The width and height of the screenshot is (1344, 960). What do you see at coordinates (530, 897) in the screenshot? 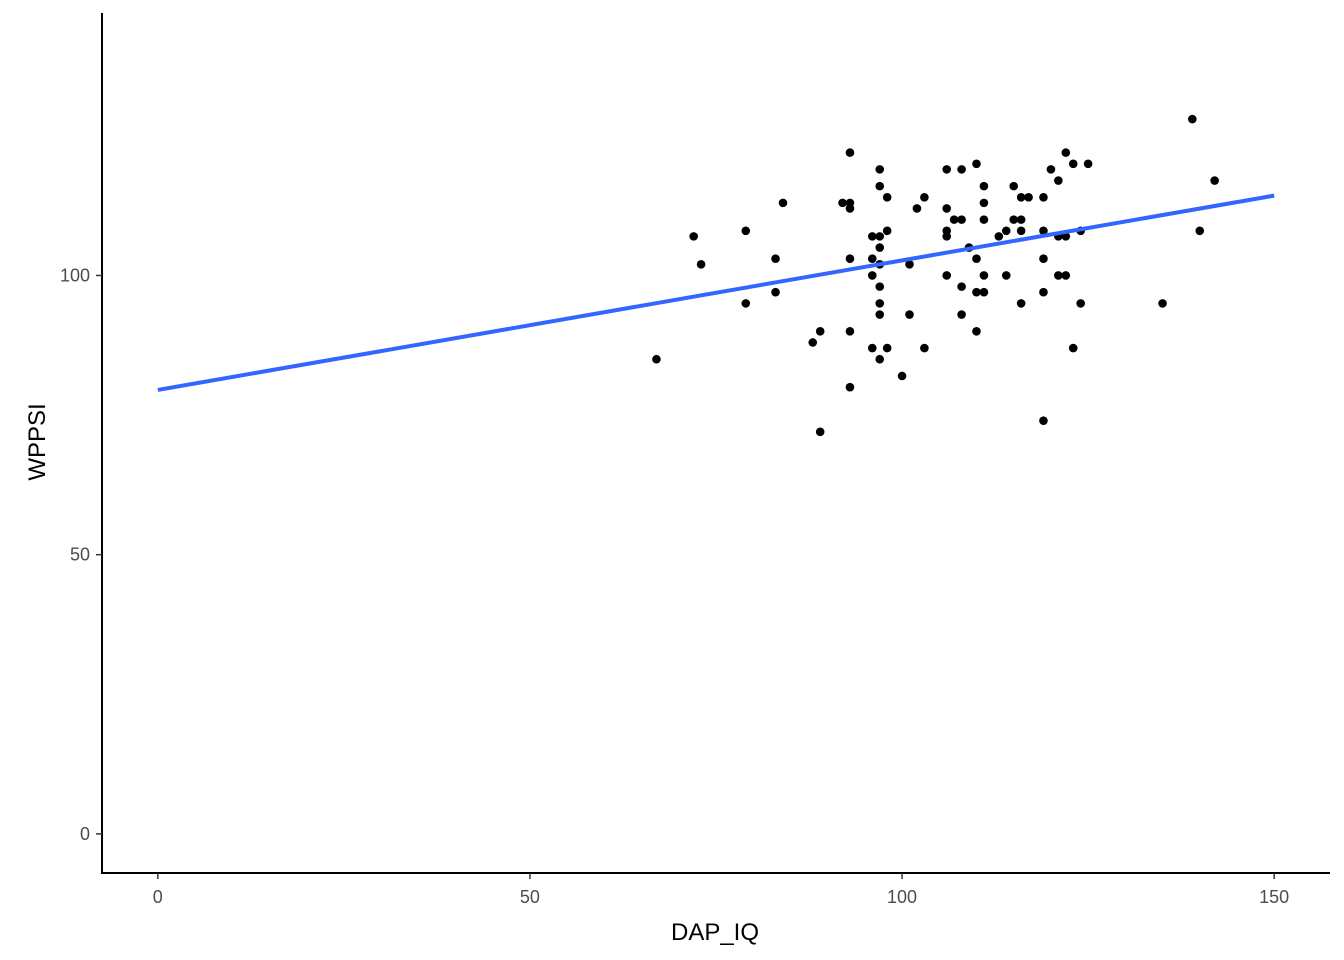
I see `x-tick-label: 50` at bounding box center [530, 897].